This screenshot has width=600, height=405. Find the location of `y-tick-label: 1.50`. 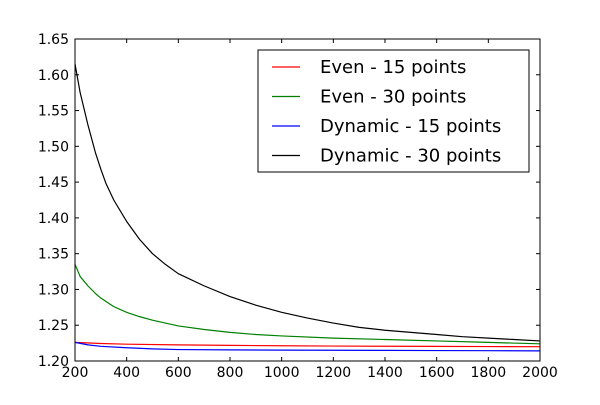

y-tick-label: 1.50 is located at coordinates (53, 147).